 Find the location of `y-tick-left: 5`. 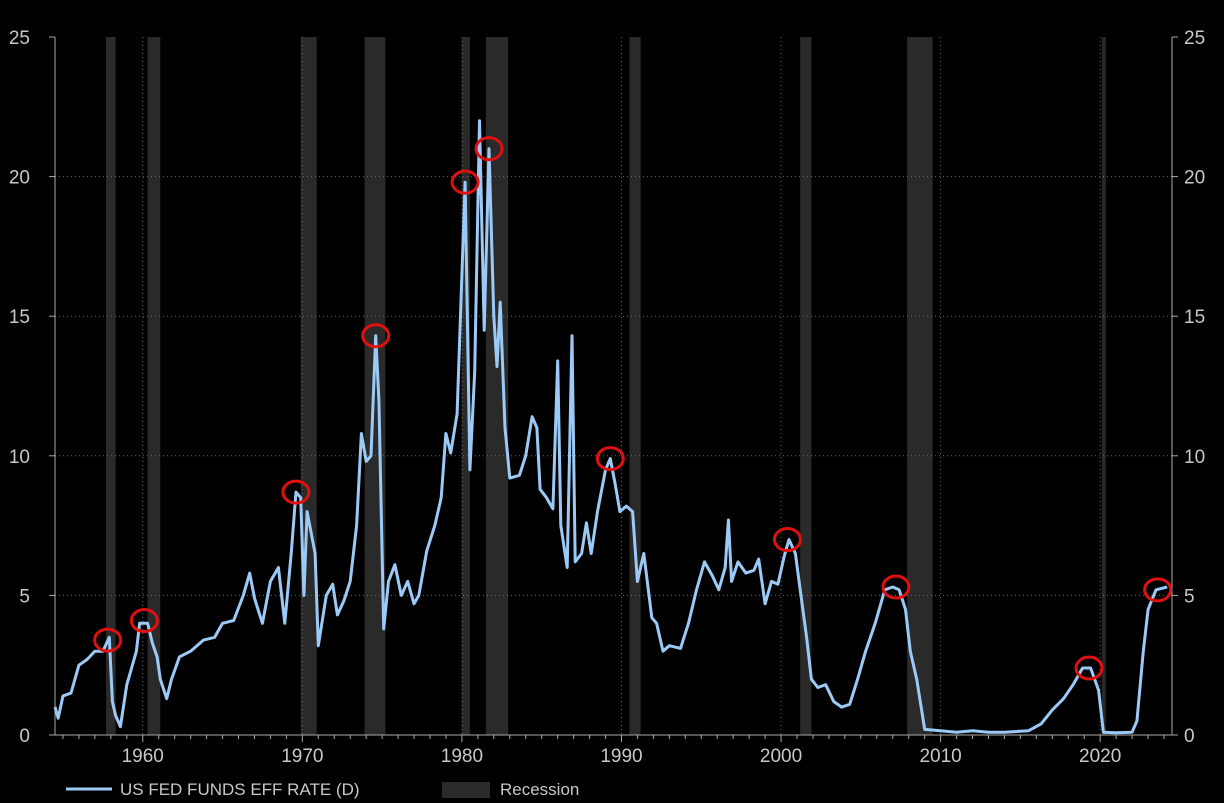

y-tick-left: 5 is located at coordinates (24, 596).